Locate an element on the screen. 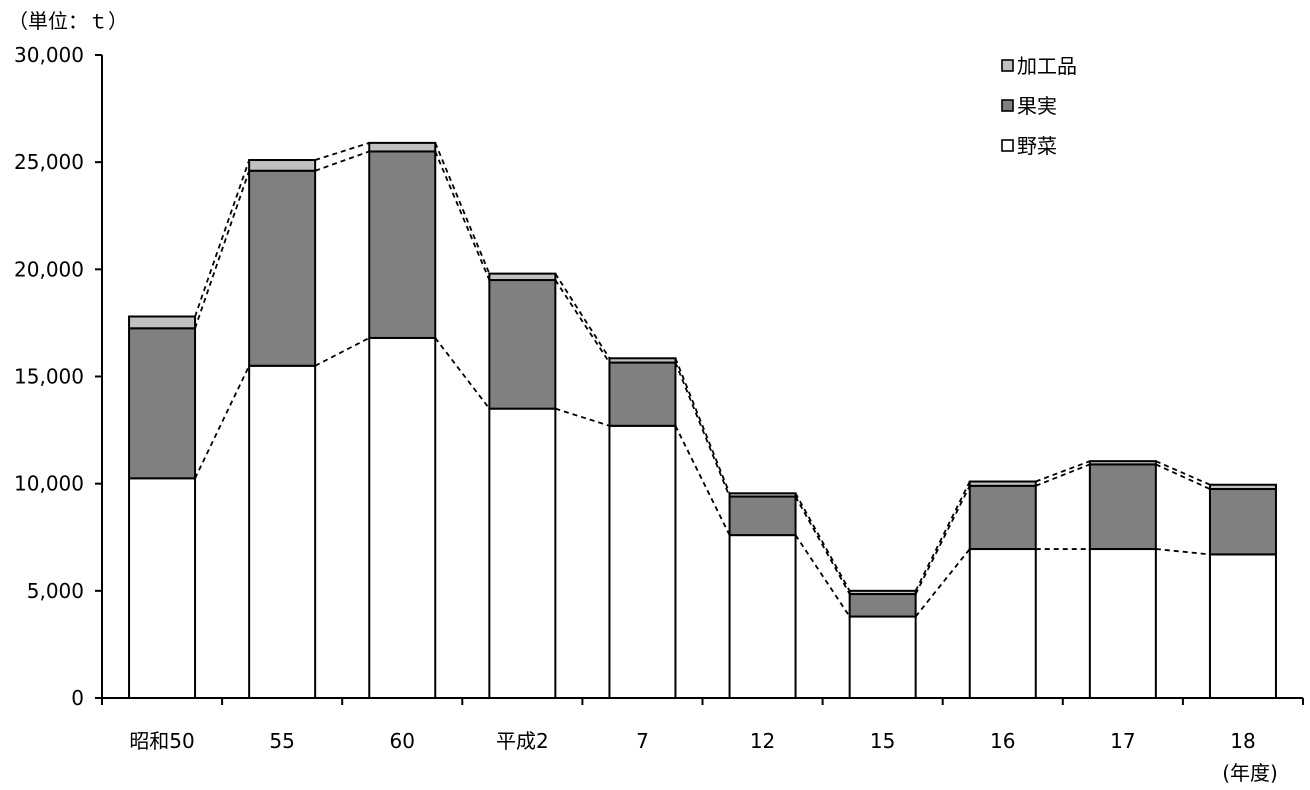 The image size is (1310, 790). x-tick-label: 15 is located at coordinates (882, 741).